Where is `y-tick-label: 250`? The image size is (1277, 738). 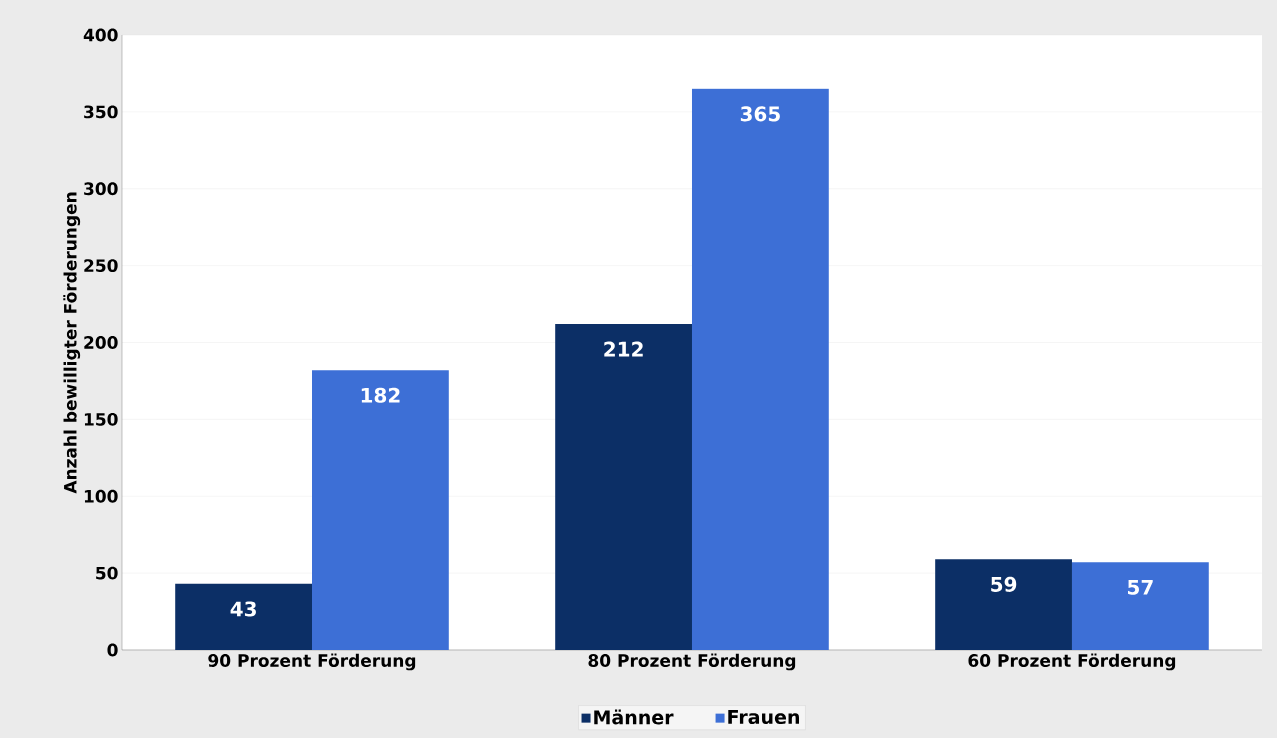
y-tick-label: 250 is located at coordinates (101, 266).